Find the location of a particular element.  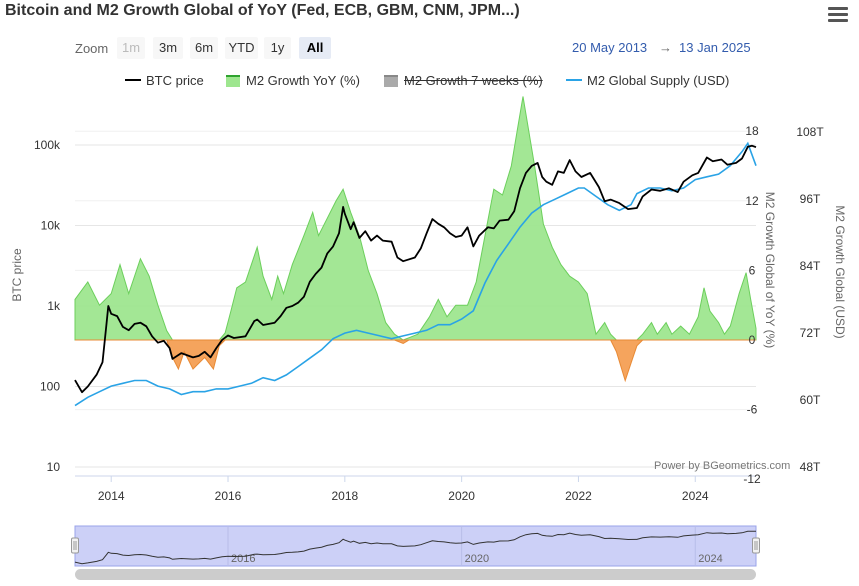

zoom-button-1m: 1m is located at coordinates (131, 48).